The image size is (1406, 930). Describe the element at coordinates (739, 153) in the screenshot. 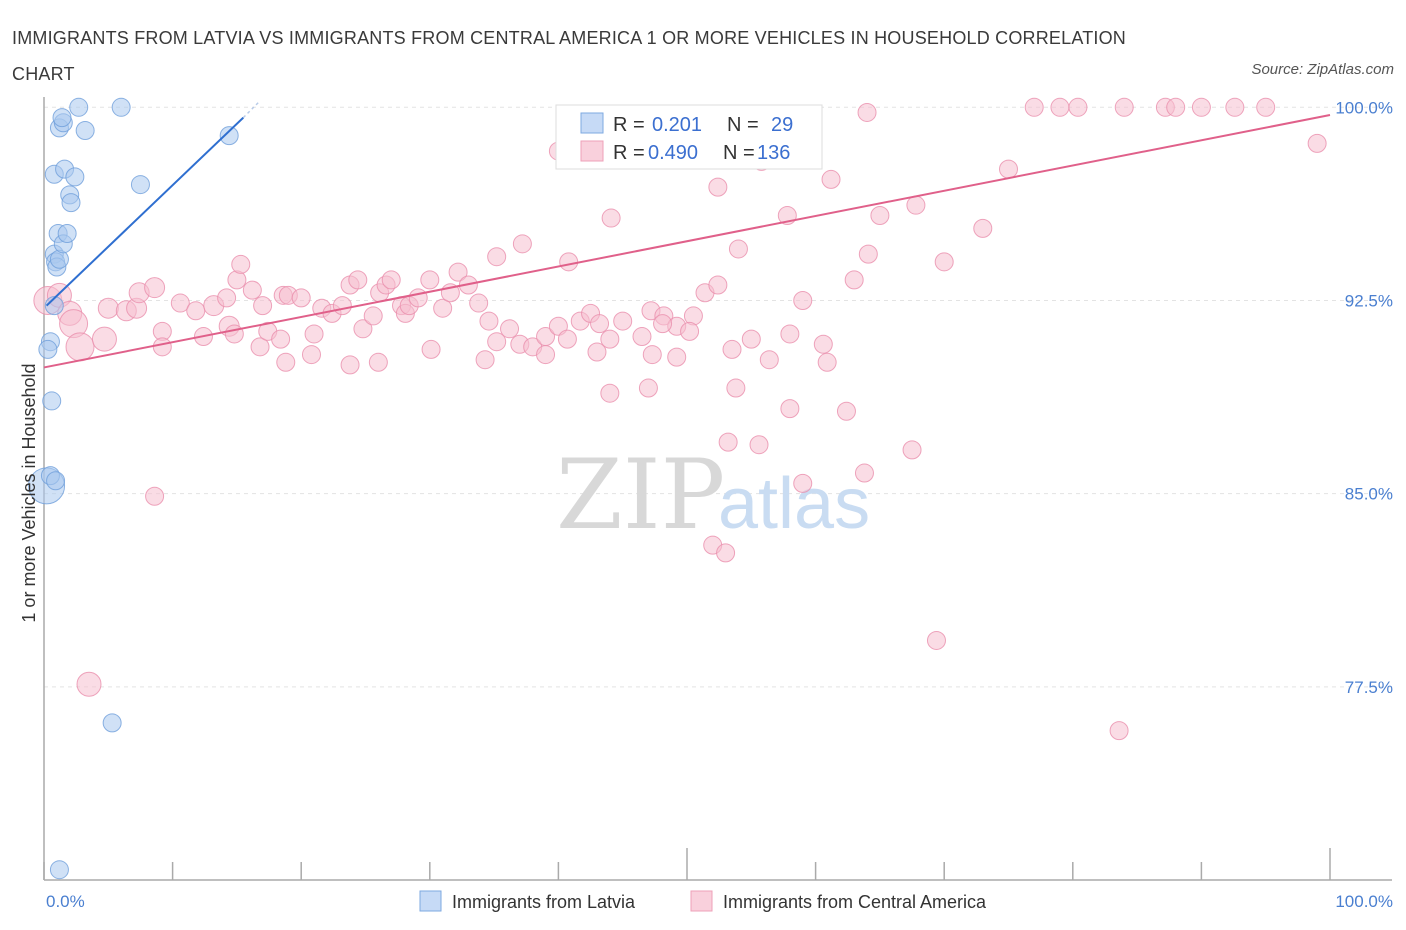

I see `stats-n-label-central-america: N =` at that location.